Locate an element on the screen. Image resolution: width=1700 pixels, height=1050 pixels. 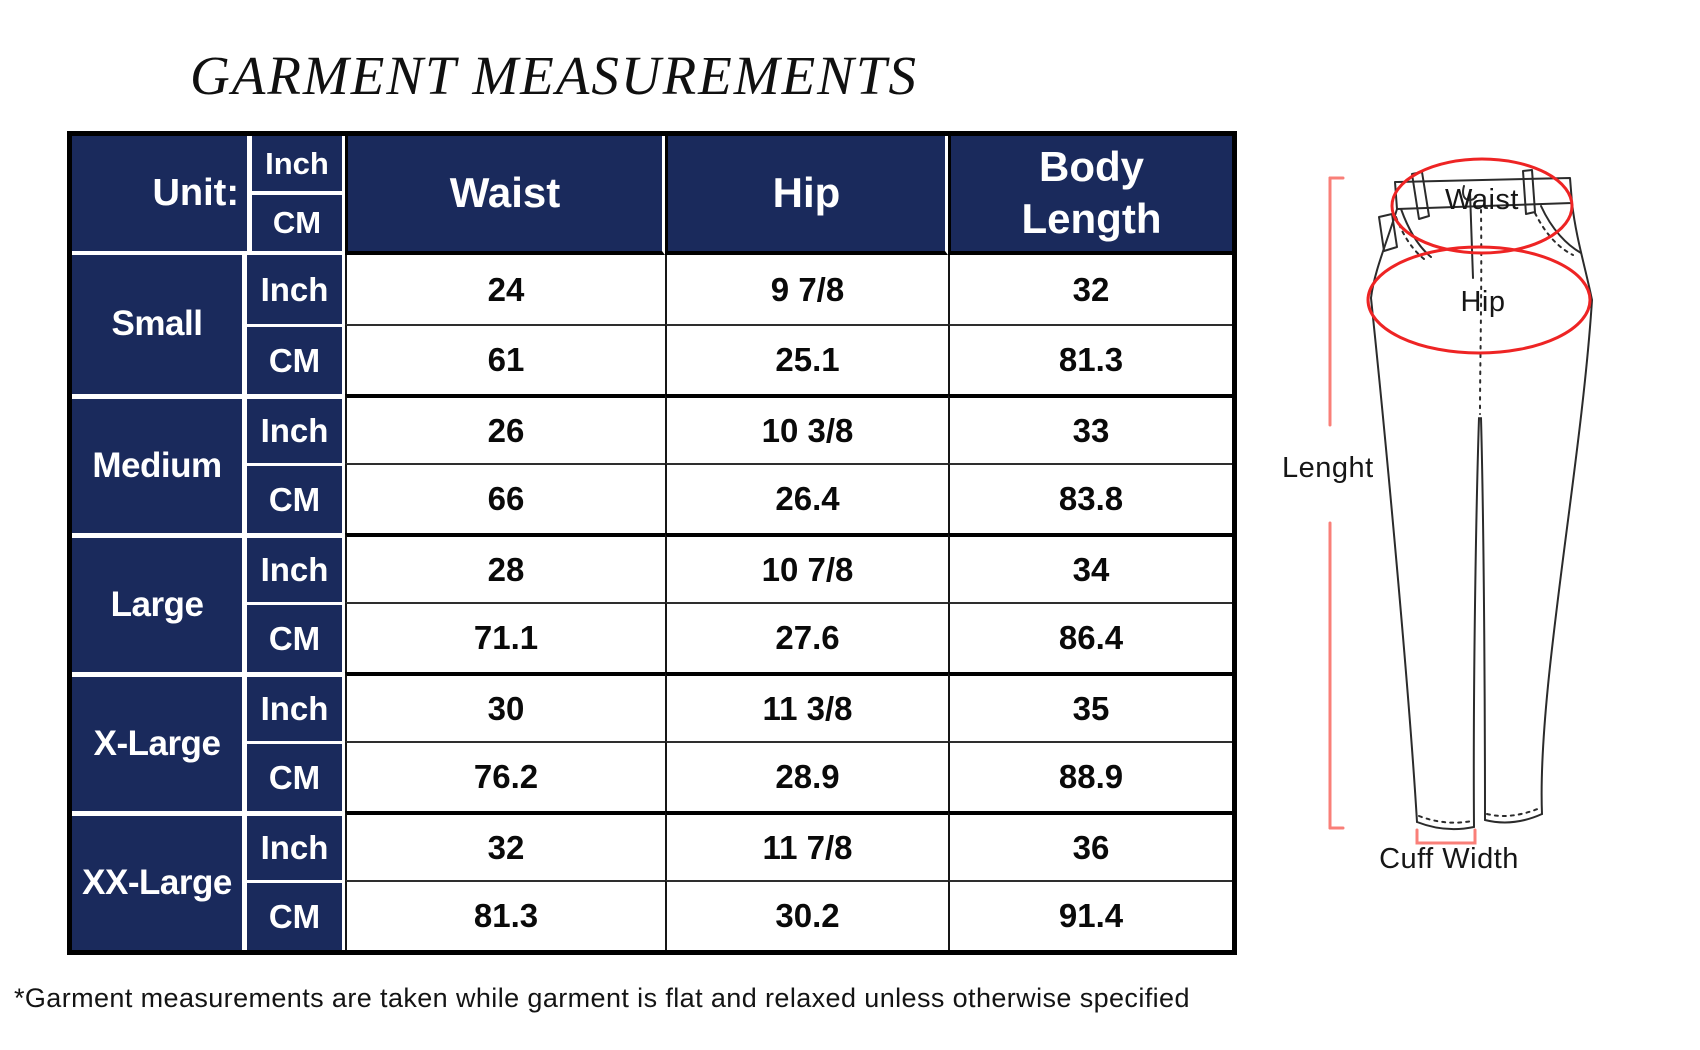
table-row: CM 71.1 27.6 86.4 is located at coordinates (652, 637).